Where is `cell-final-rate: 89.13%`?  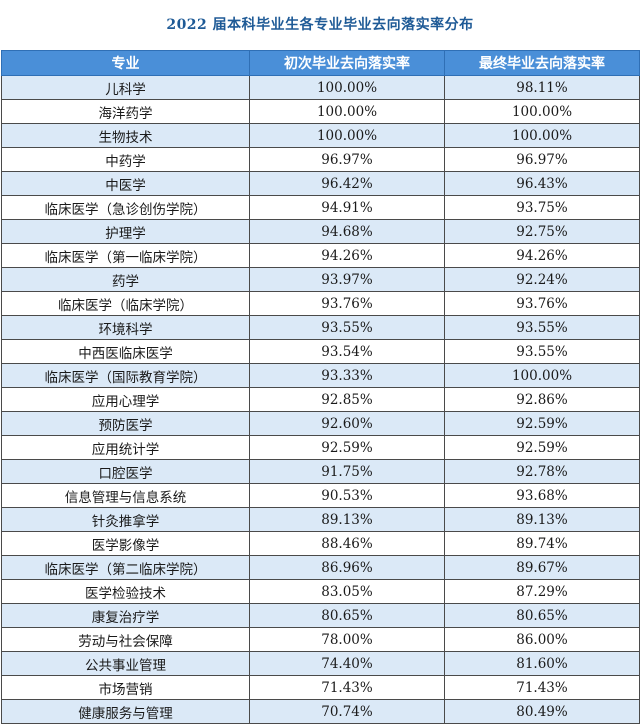 cell-final-rate: 89.13% is located at coordinates (542, 519).